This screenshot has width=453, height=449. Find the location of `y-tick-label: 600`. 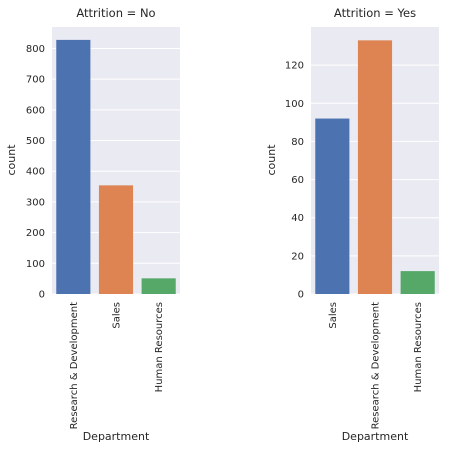

y-tick-label: 600 is located at coordinates (35, 110).